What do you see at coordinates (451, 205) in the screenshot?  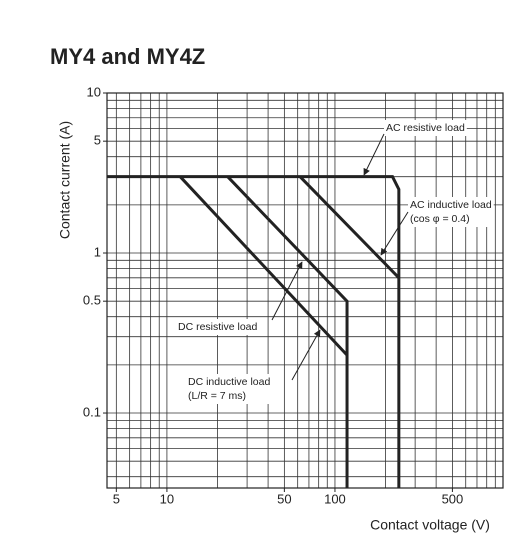 I see `annotation-text: AC inductive load` at bounding box center [451, 205].